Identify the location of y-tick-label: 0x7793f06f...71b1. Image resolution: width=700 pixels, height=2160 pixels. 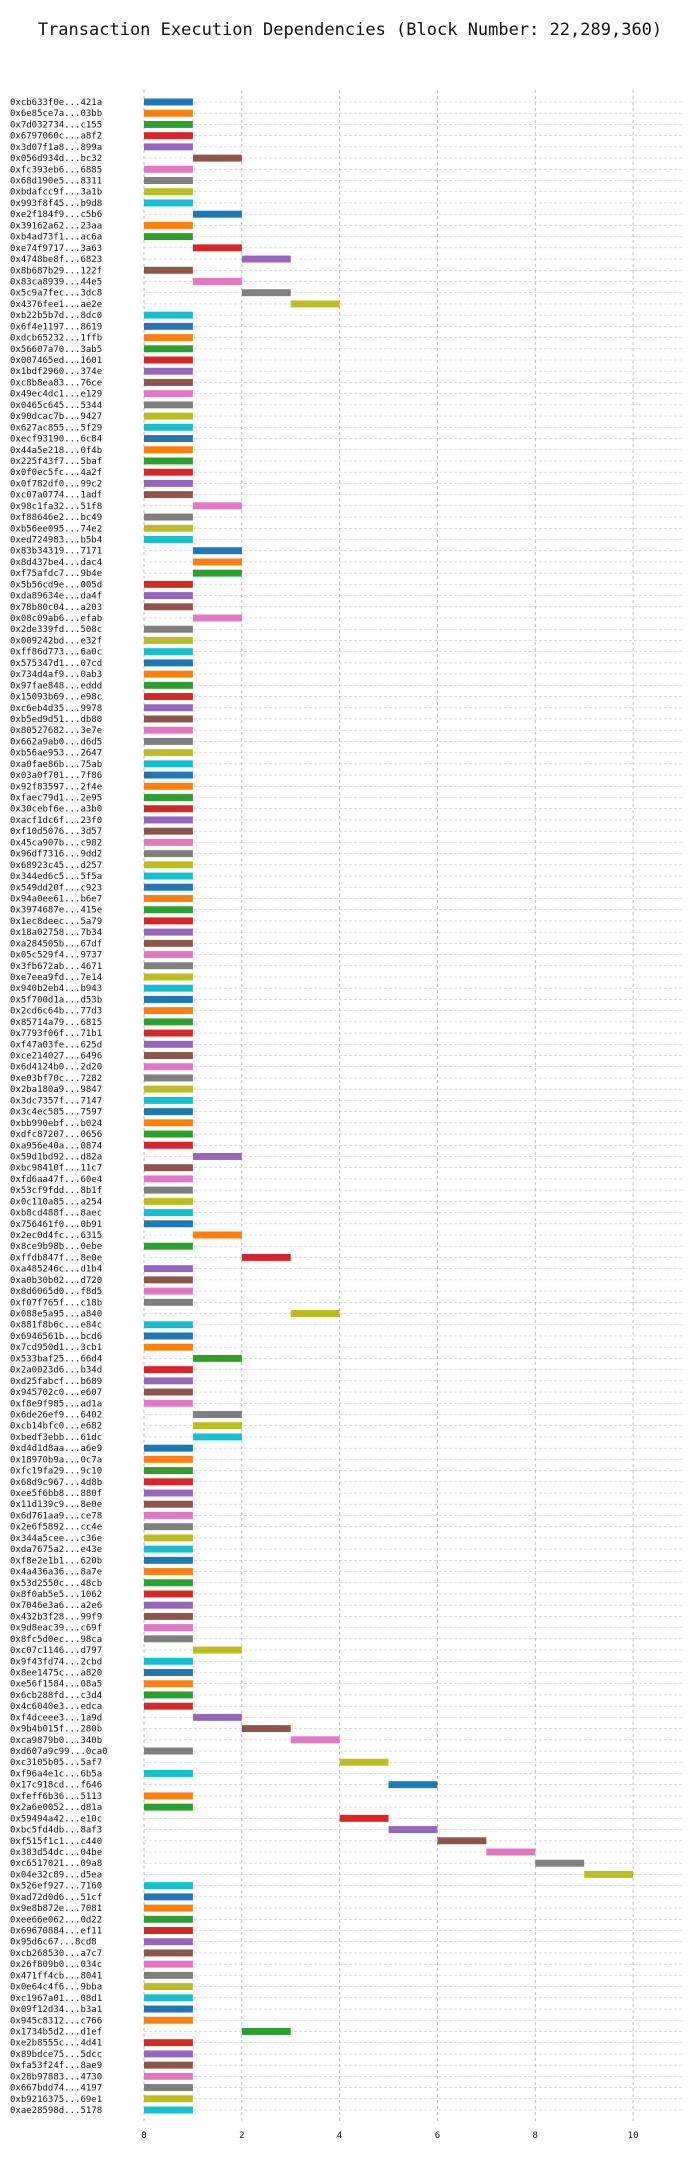
(56, 1034).